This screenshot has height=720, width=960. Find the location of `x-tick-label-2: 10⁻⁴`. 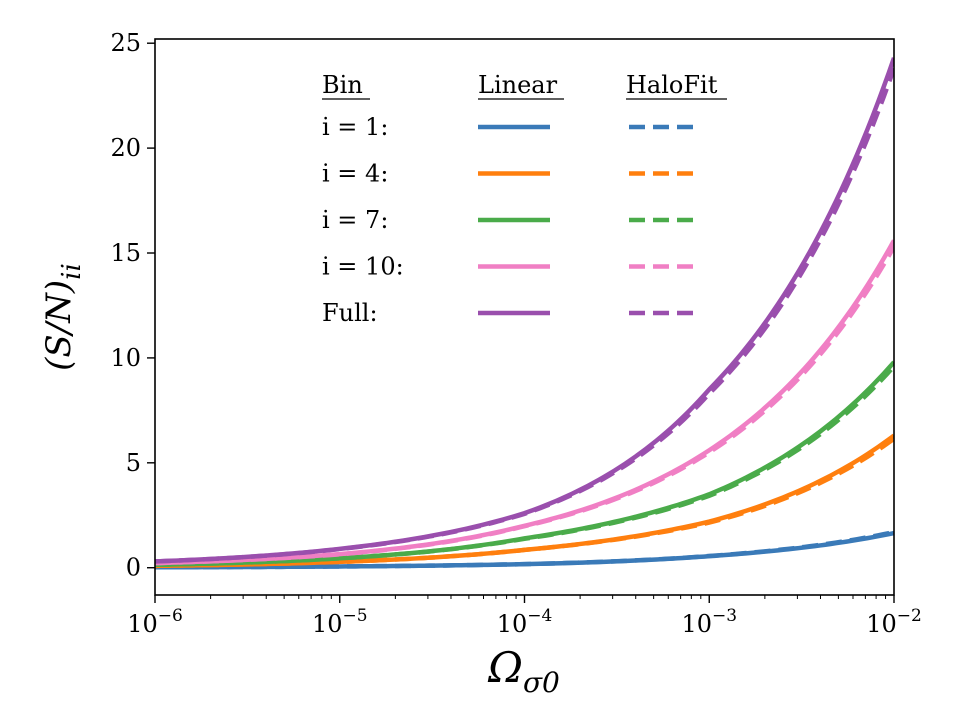

x-tick-label-2: 10⁻⁴ is located at coordinates (525, 622).